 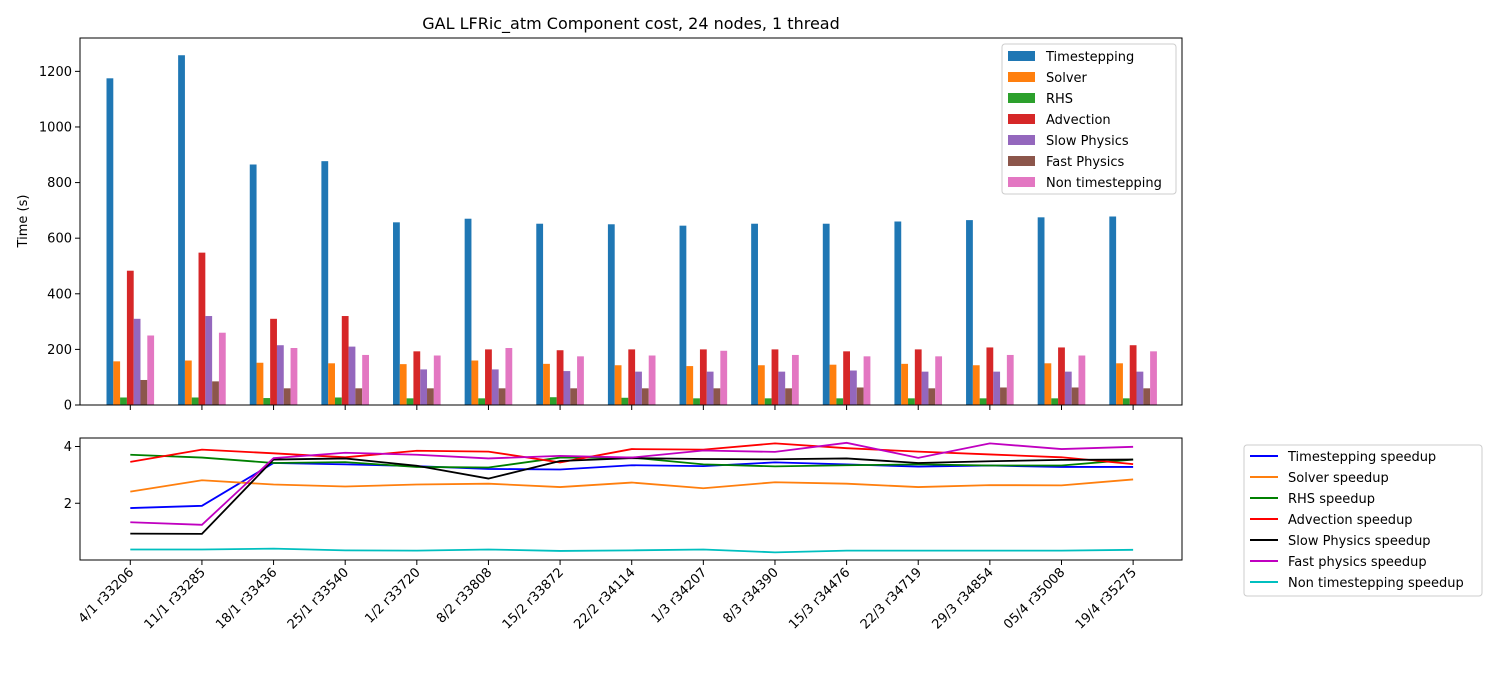 I want to click on plot-area-frame, so click(x=631, y=499).